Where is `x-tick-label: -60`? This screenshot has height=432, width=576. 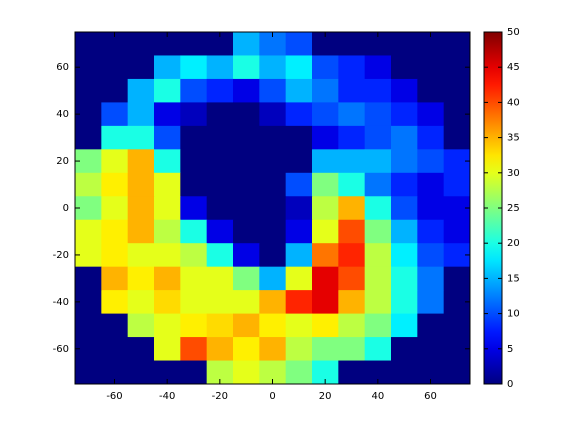
x-tick-label: -60 is located at coordinates (114, 396).